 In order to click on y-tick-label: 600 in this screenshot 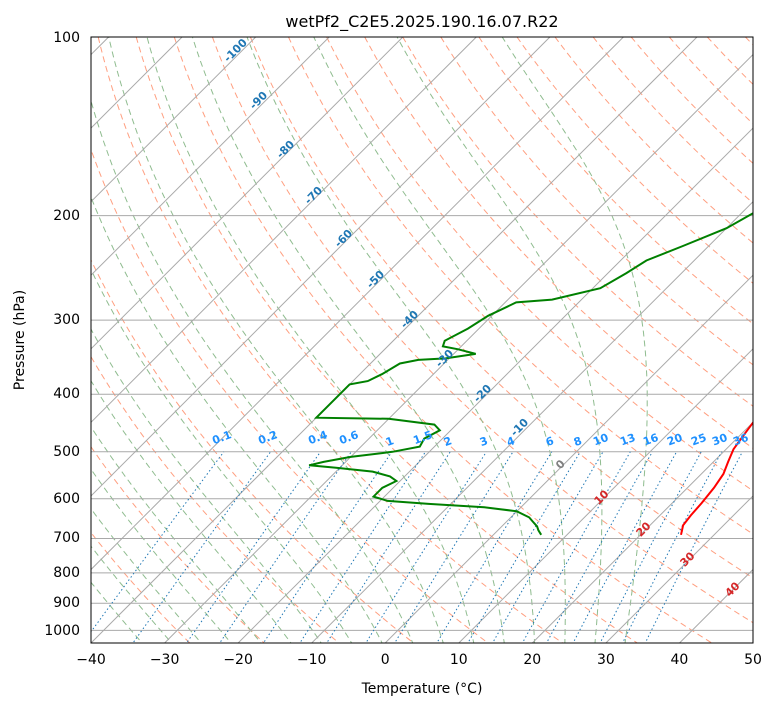, I will do `click(66, 499)`.